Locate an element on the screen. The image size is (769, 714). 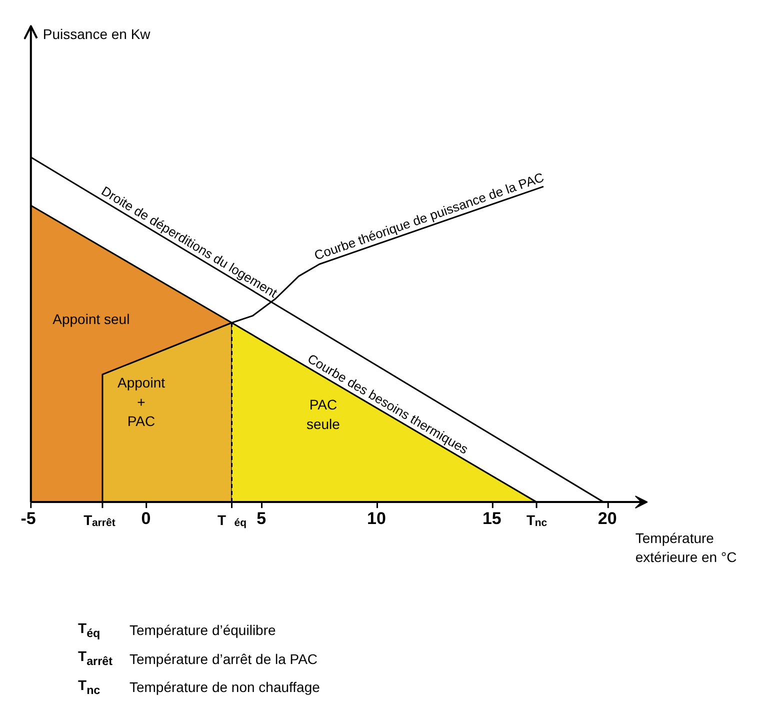
x-tick-label: 5 is located at coordinates (261, 518).